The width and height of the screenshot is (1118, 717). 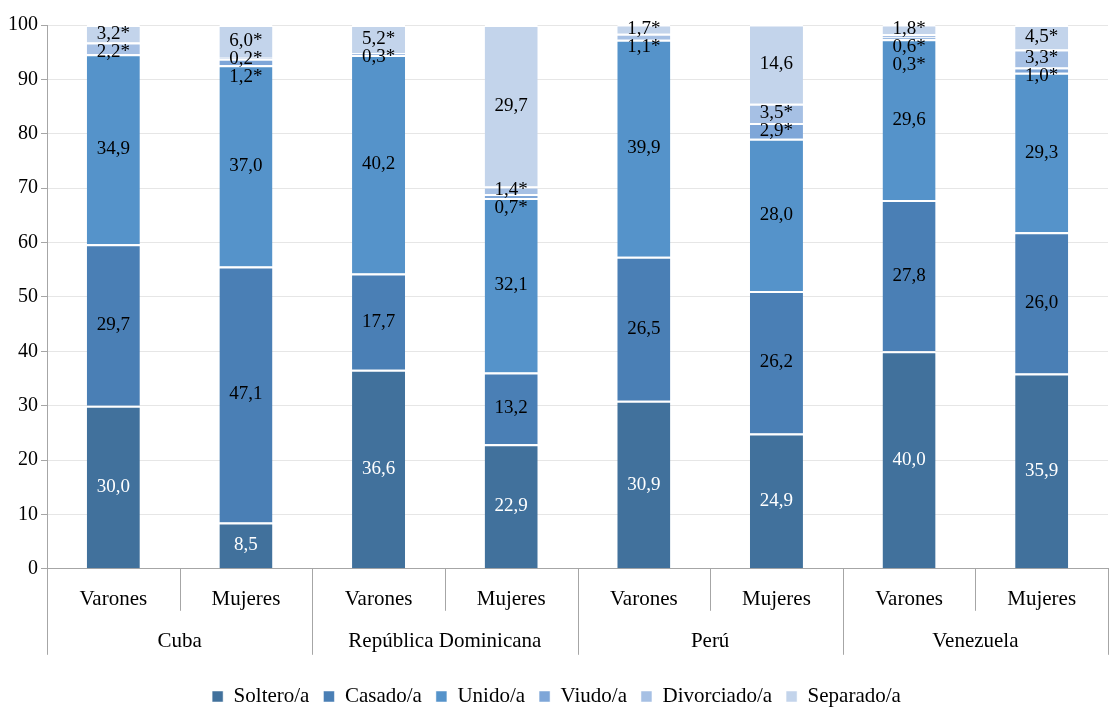 What do you see at coordinates (113, 32) in the screenshot?
I see `data-label: 3,2*` at bounding box center [113, 32].